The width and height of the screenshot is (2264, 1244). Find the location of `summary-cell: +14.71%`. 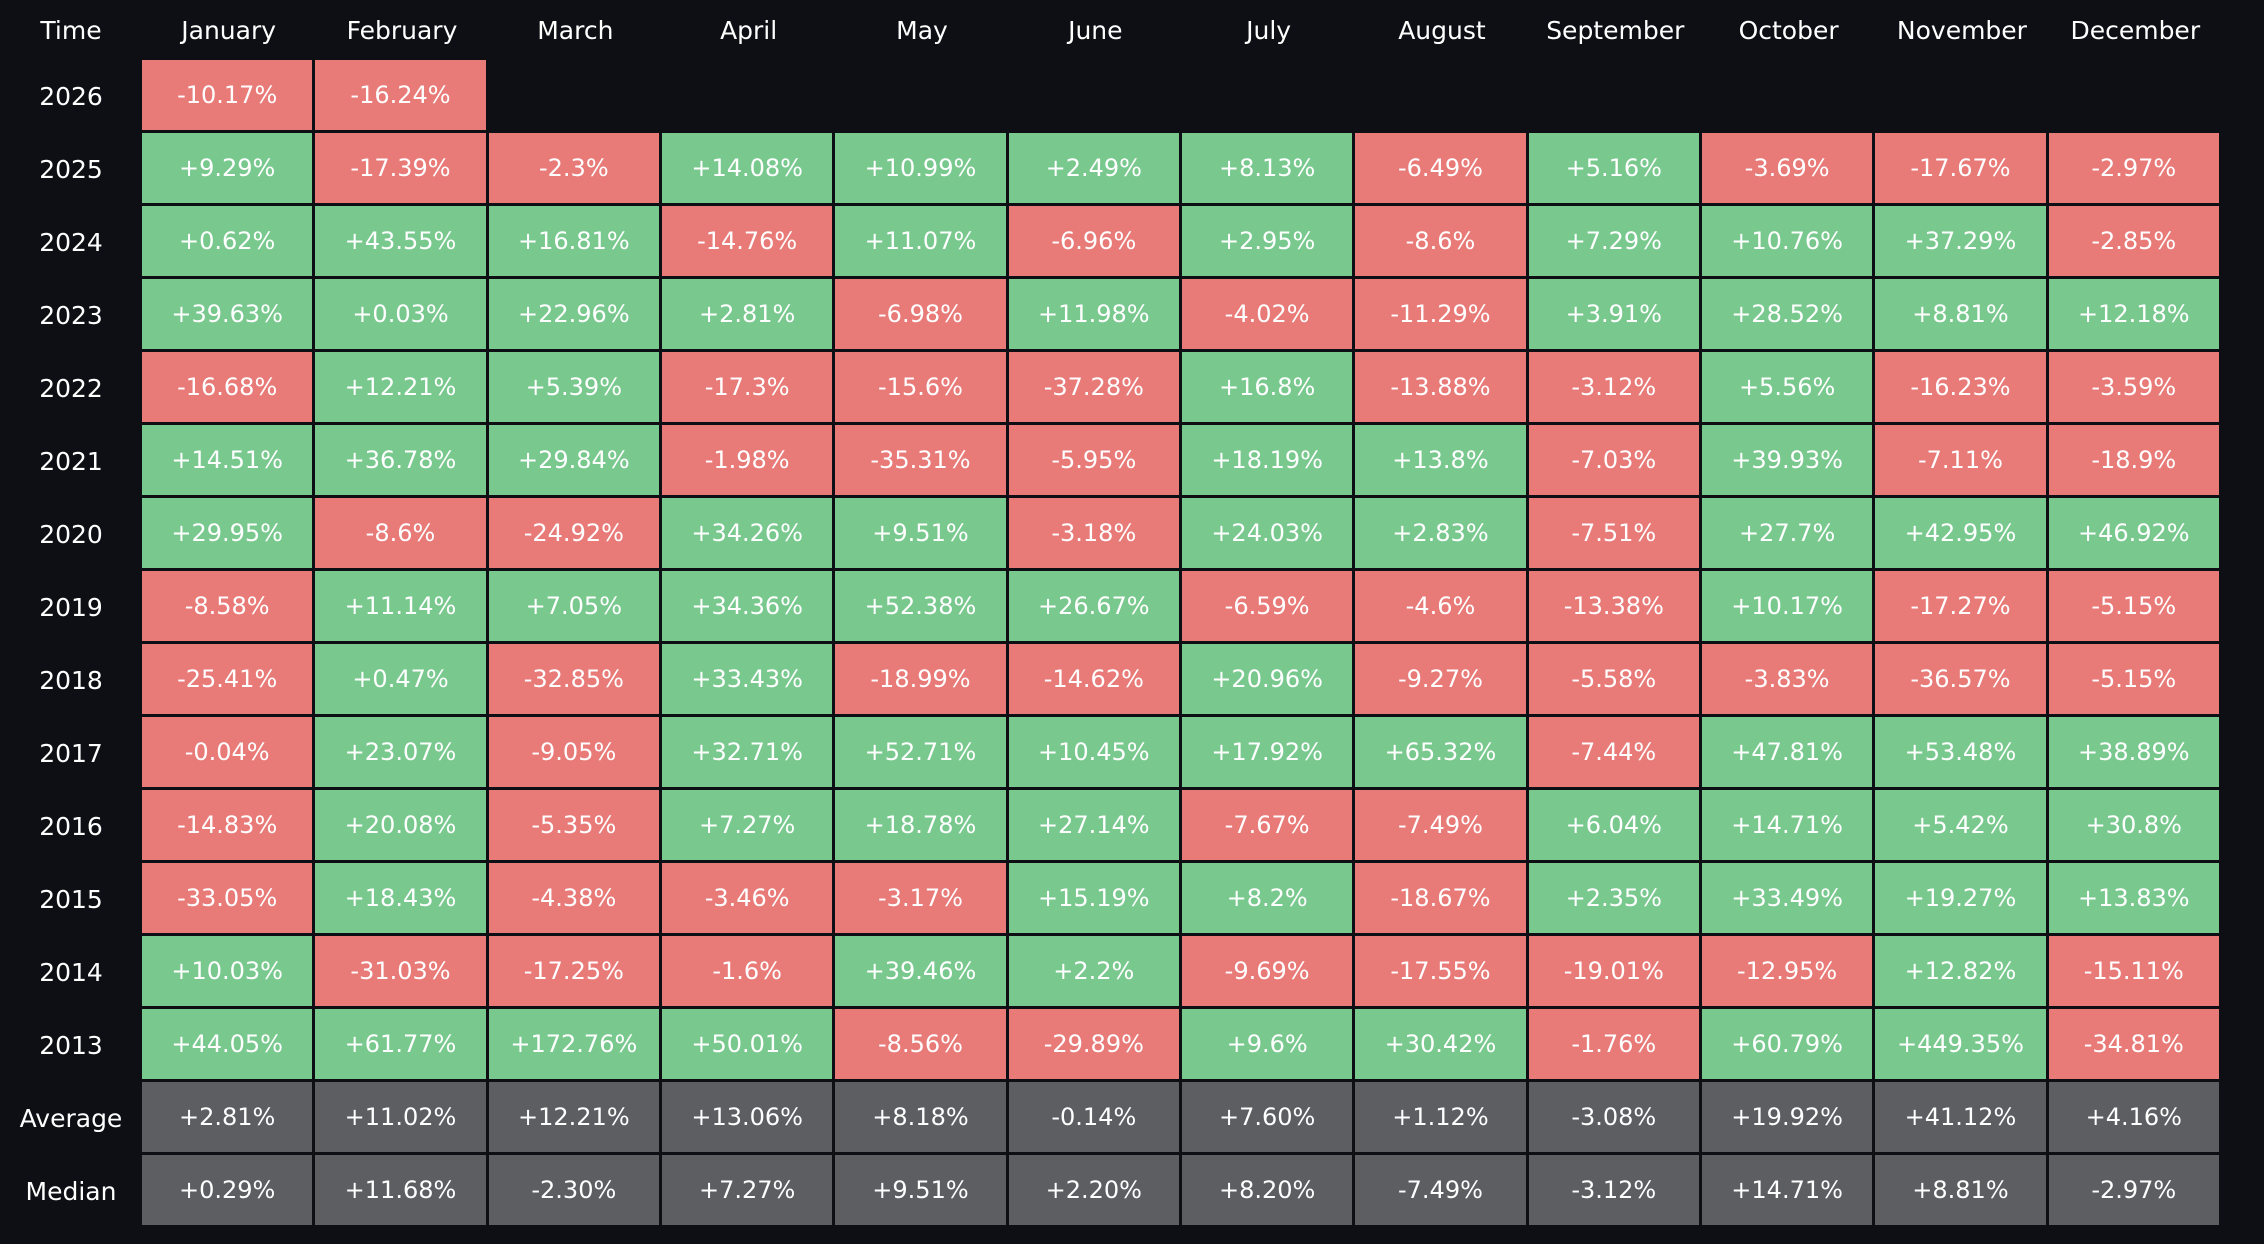

summary-cell: +14.71% is located at coordinates (1788, 1191).